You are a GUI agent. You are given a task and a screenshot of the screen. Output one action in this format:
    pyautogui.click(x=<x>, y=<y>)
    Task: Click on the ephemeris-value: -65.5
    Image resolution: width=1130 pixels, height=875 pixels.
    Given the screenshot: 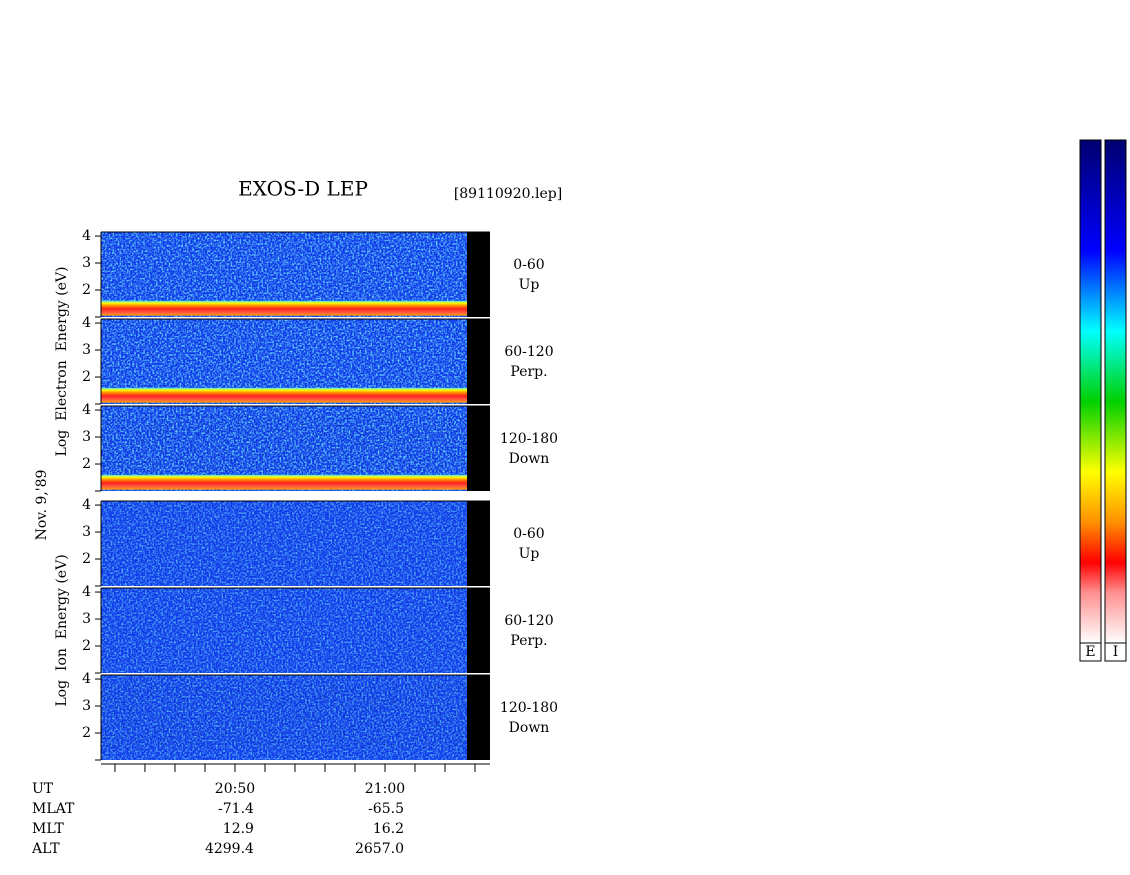 What is the action you would take?
    pyautogui.click(x=386, y=809)
    